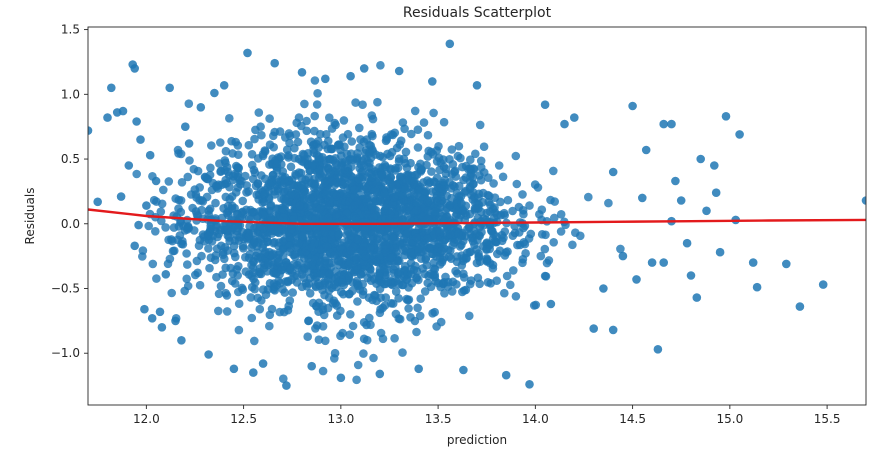 This screenshot has width=893, height=470. I want to click on y-tick-label: 1.0, so click(70, 94).